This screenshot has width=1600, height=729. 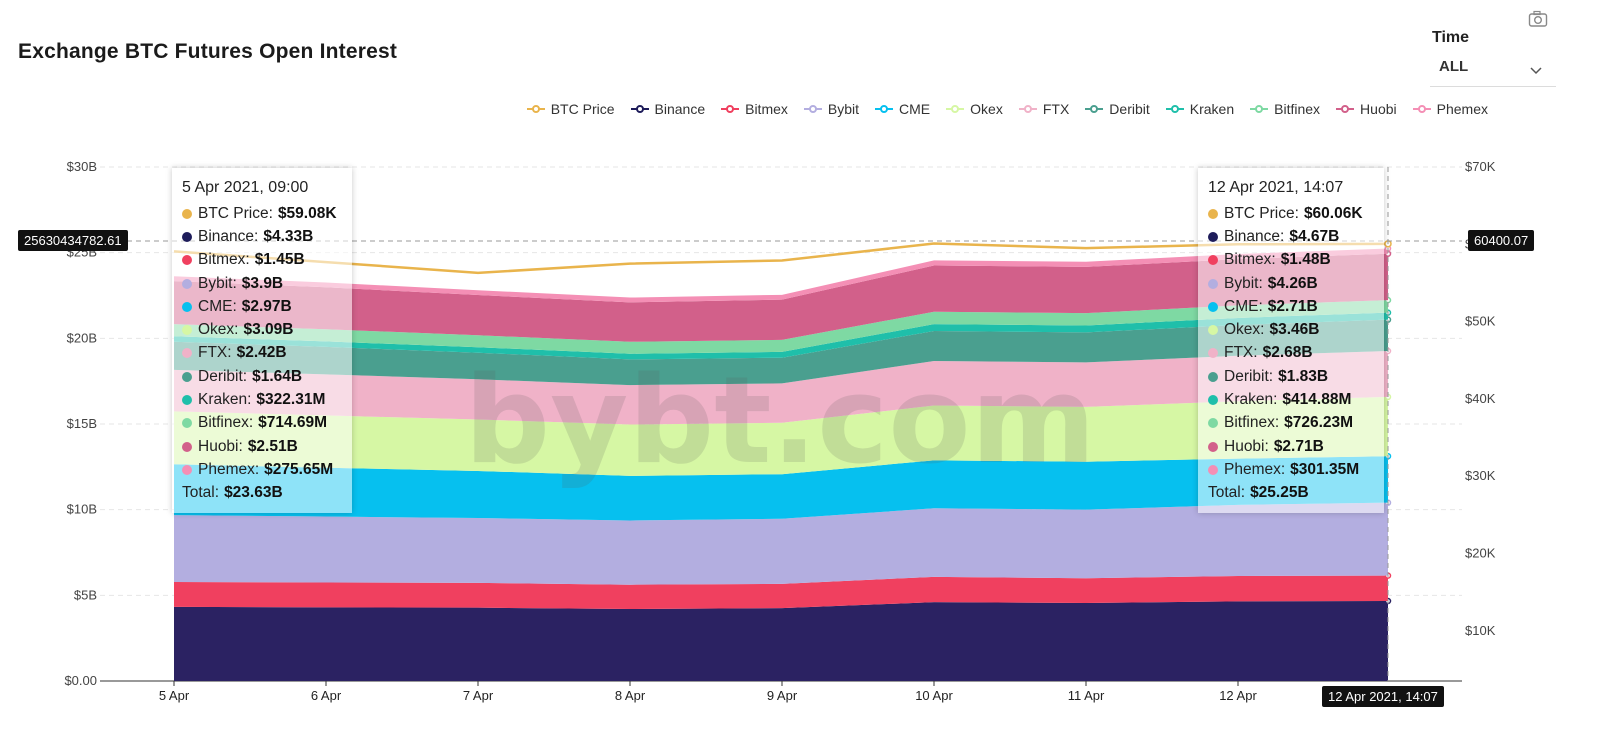 What do you see at coordinates (73, 240) in the screenshot?
I see `crosshair-left-value: 25630434782.61` at bounding box center [73, 240].